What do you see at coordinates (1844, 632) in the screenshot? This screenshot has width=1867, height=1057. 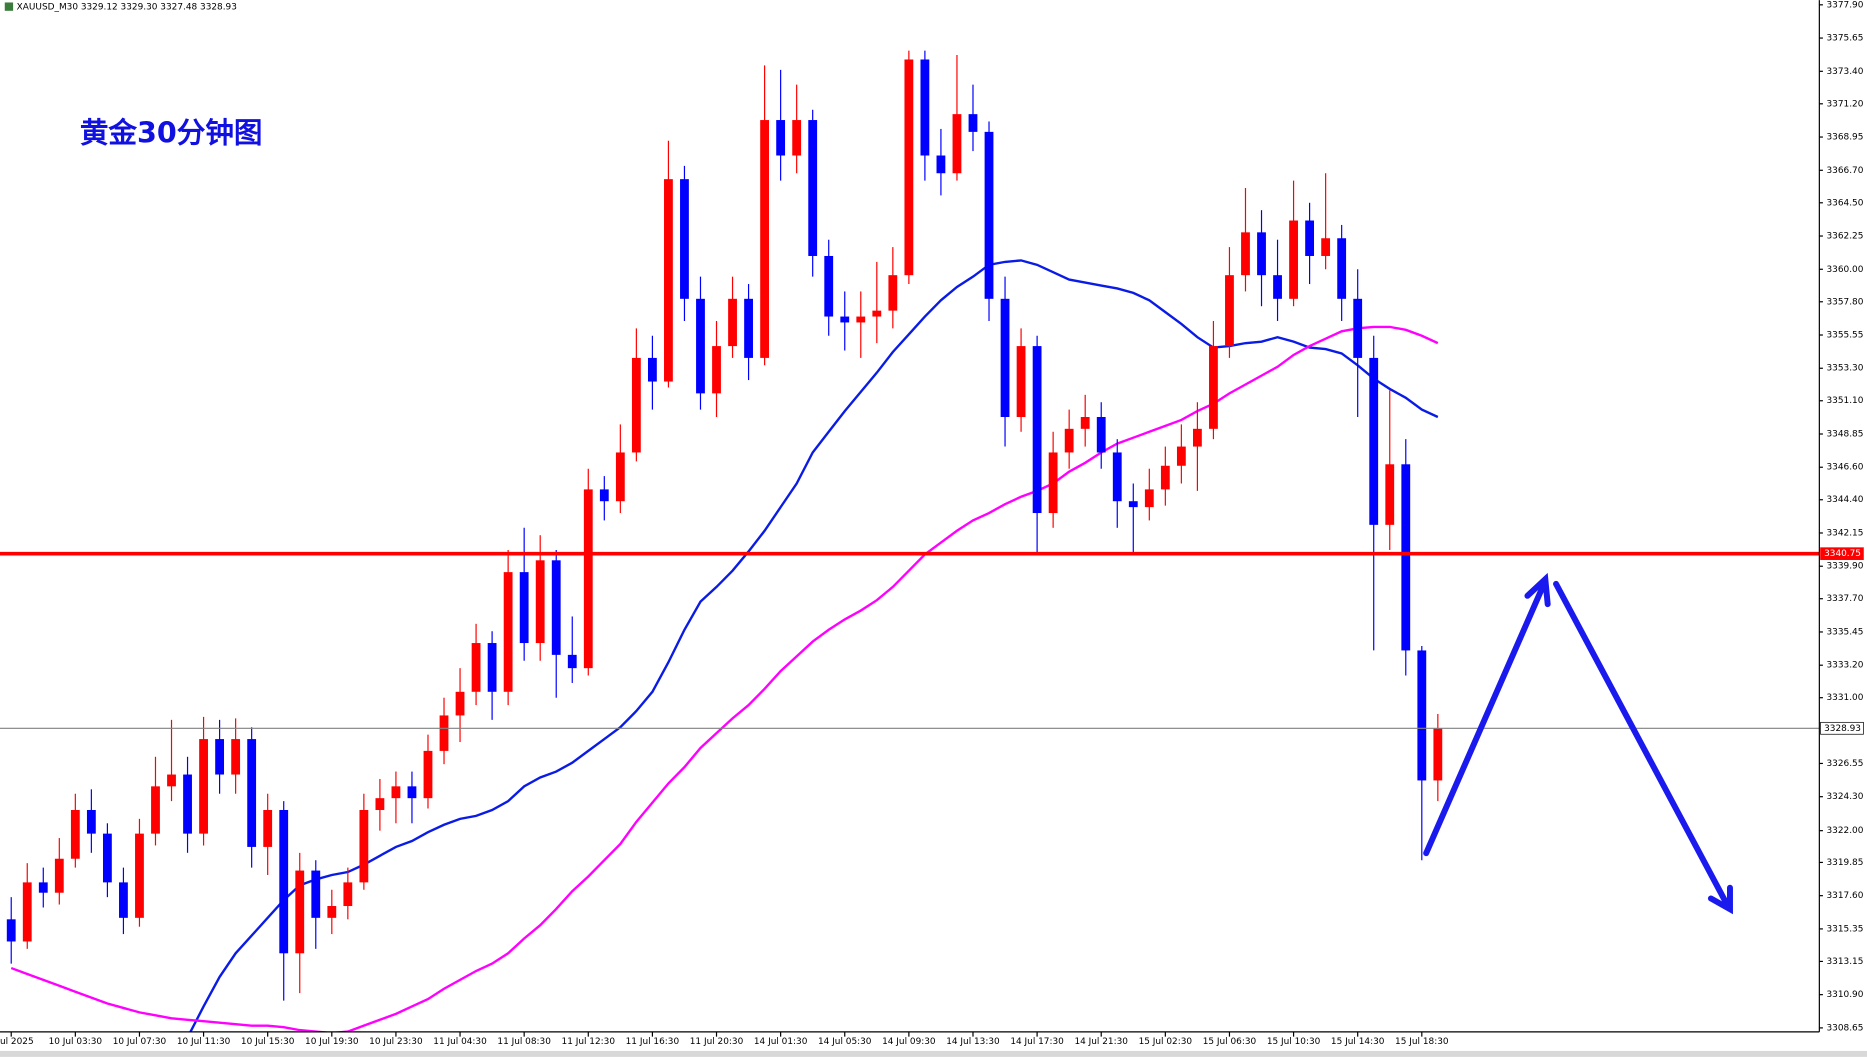 I see `y-tick-label: 3335.45` at bounding box center [1844, 632].